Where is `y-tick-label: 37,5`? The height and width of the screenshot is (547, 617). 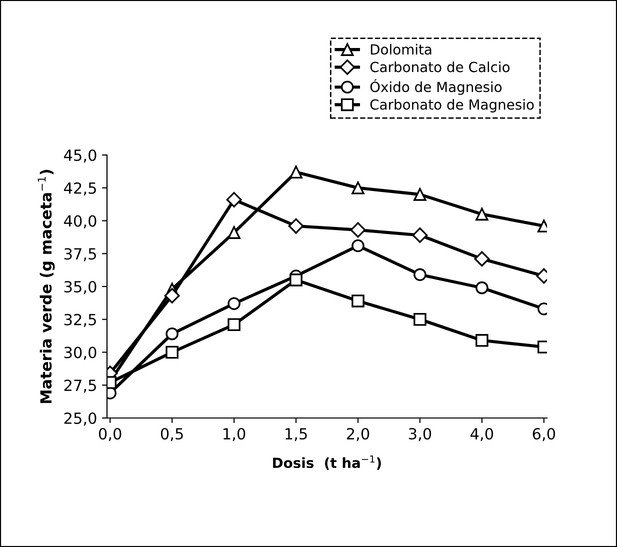
y-tick-label: 37,5 is located at coordinates (80, 255).